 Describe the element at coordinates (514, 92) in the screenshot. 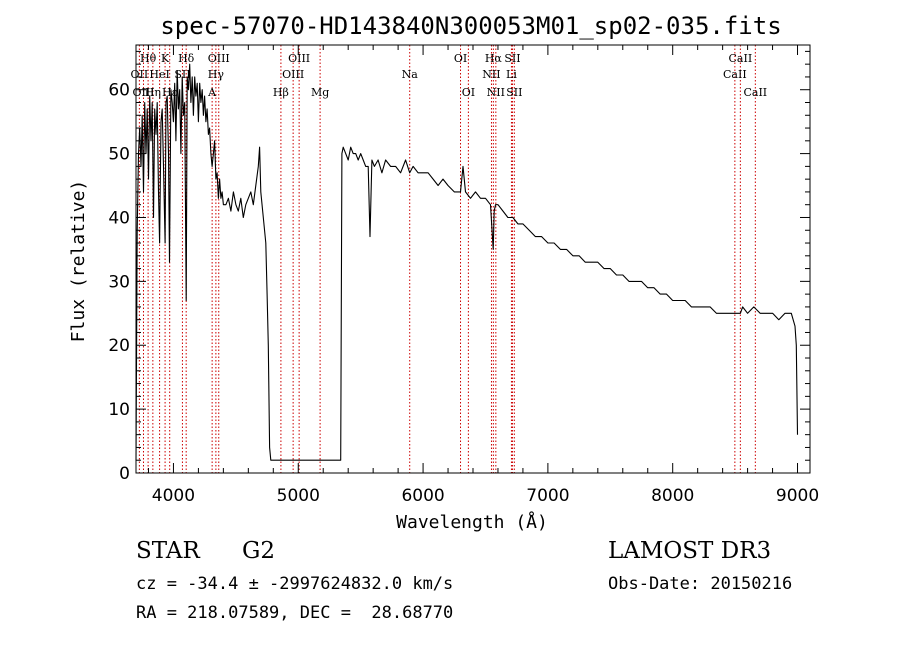

I see `marker-label-24: SII` at that location.